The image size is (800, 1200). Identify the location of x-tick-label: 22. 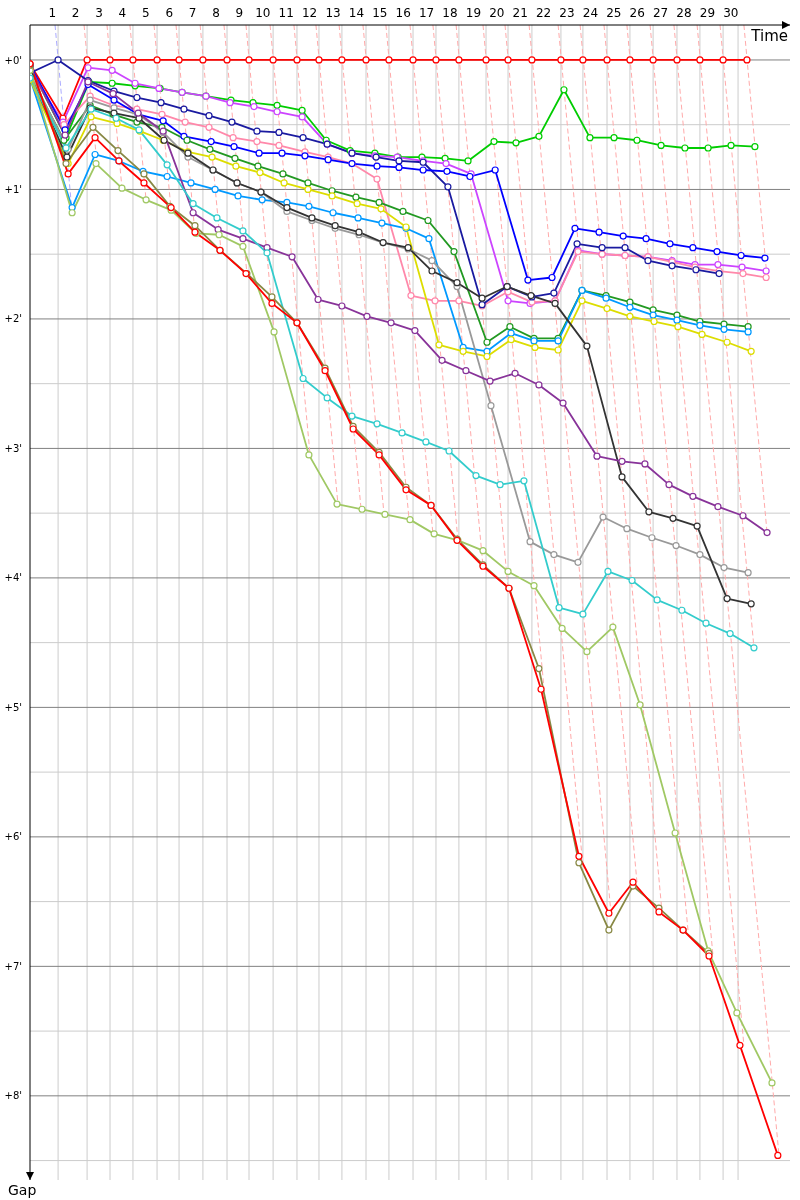
(543, 13).